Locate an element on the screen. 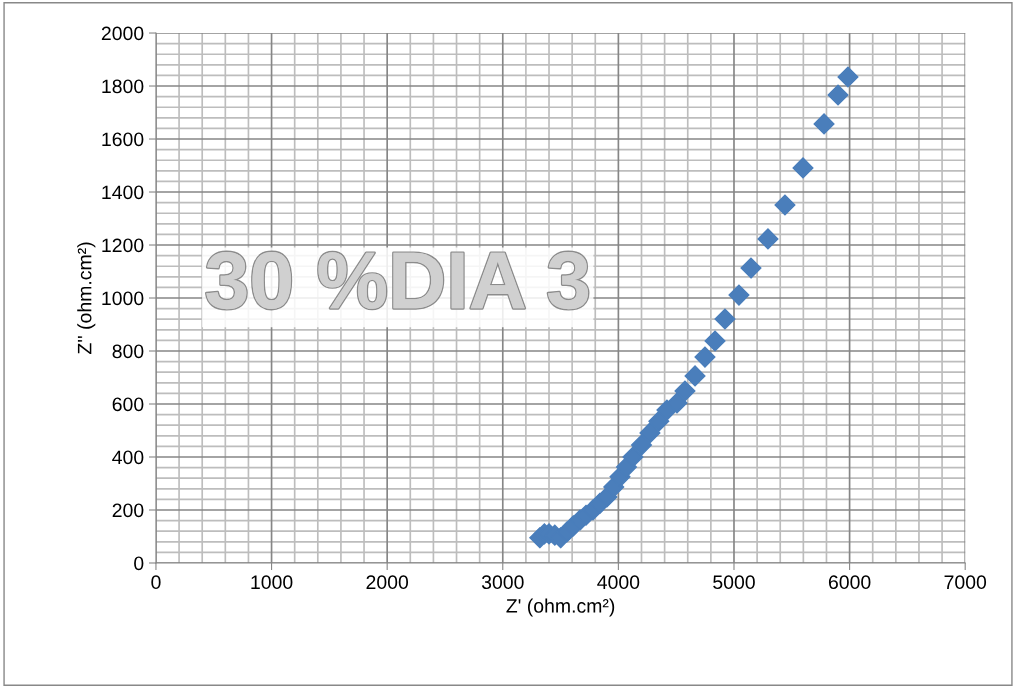  y-tick-label: 400 is located at coordinates (128, 457).